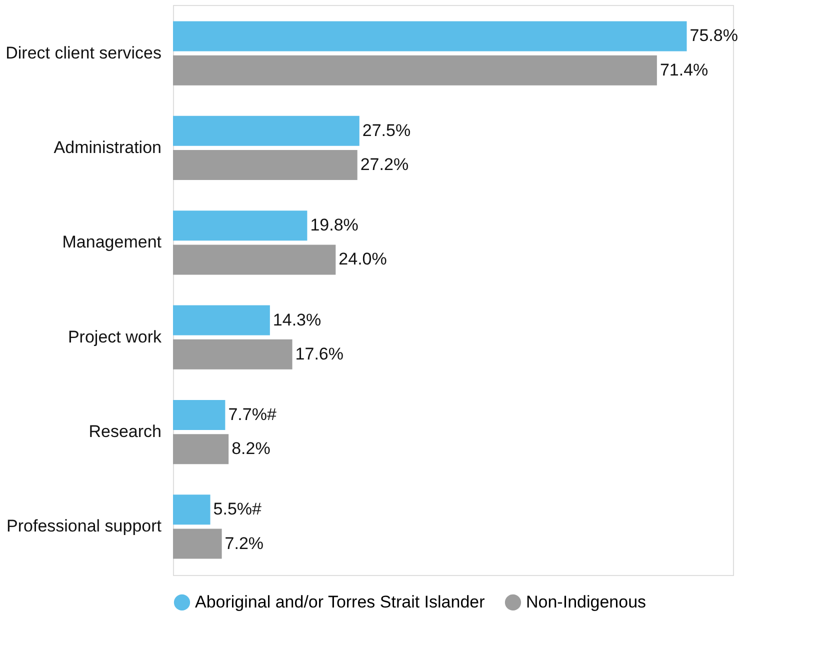 The image size is (820, 666). I want to click on data-label: 24.0%, so click(362, 259).